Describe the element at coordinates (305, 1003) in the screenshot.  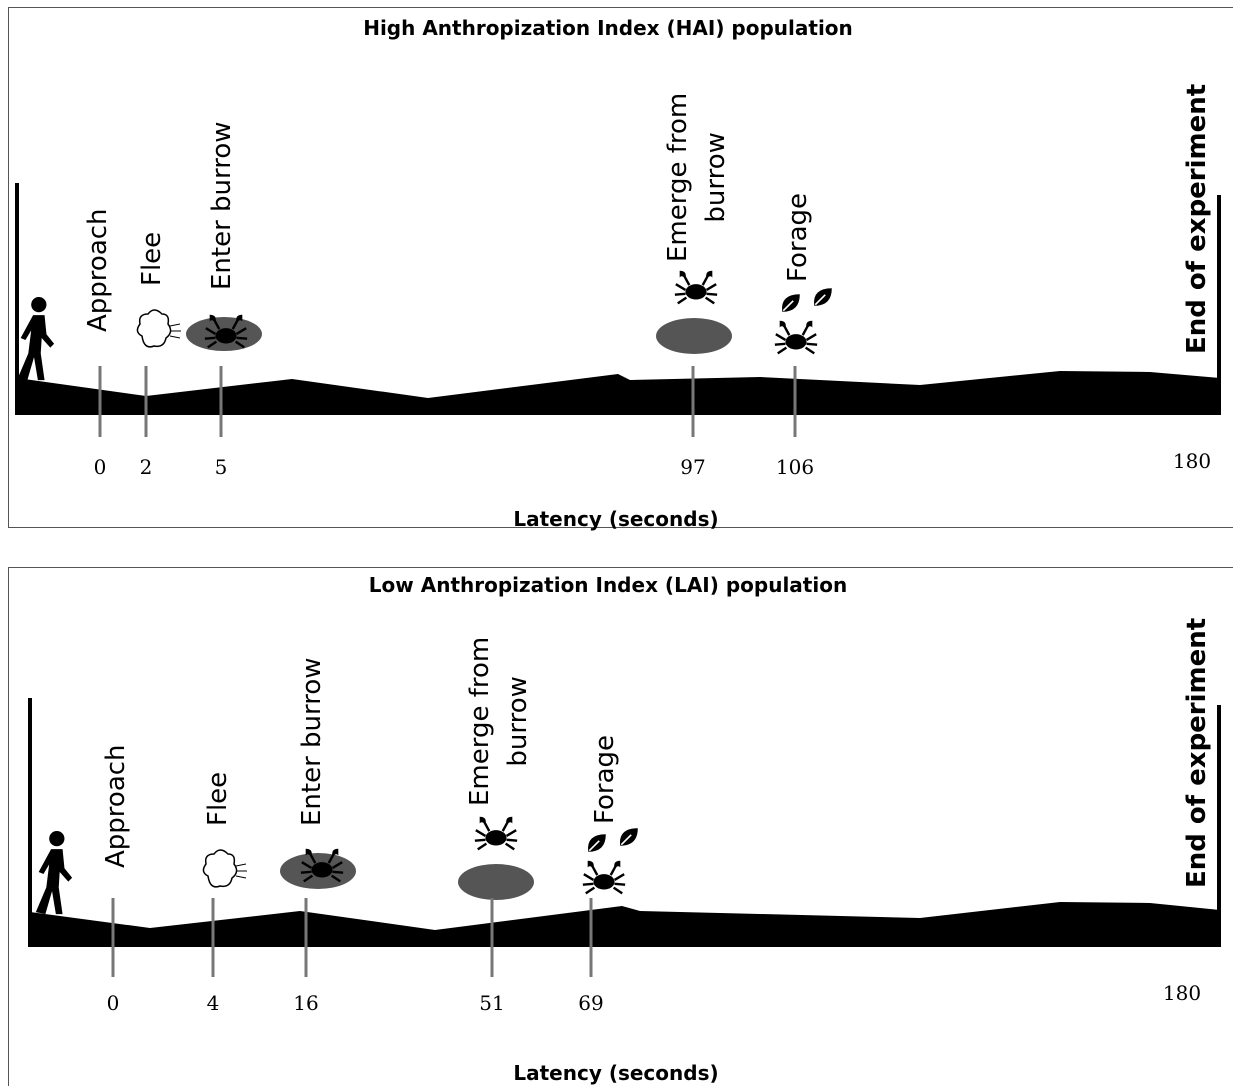
I see `event-latency: 16` at that location.